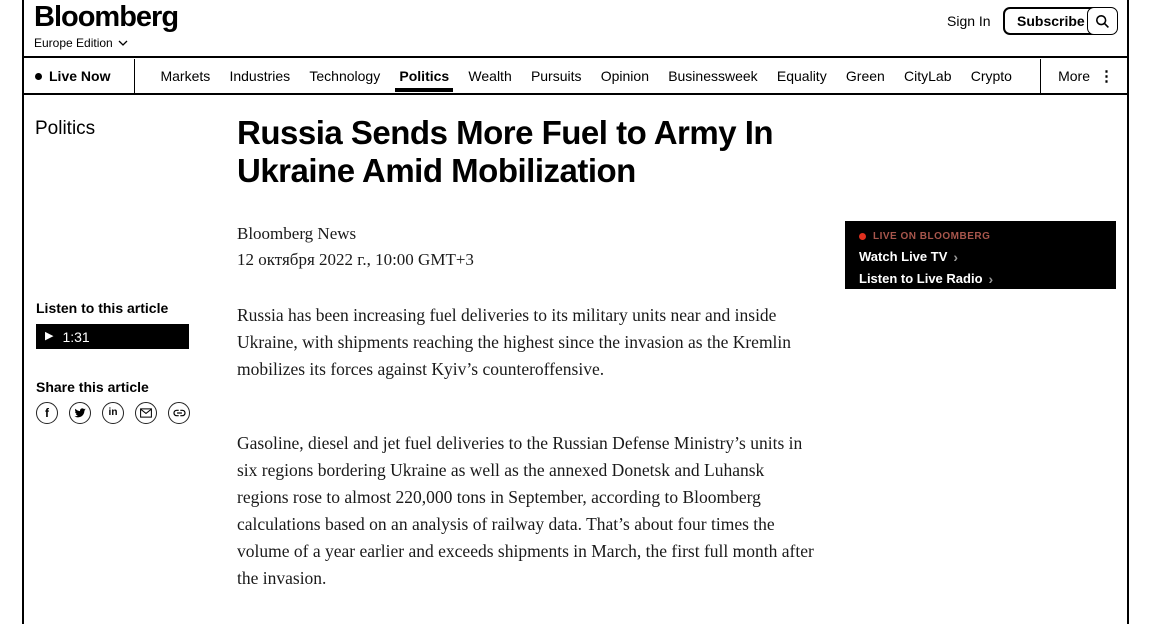  I want to click on audio-player: ▶ 1:31, so click(112, 336).